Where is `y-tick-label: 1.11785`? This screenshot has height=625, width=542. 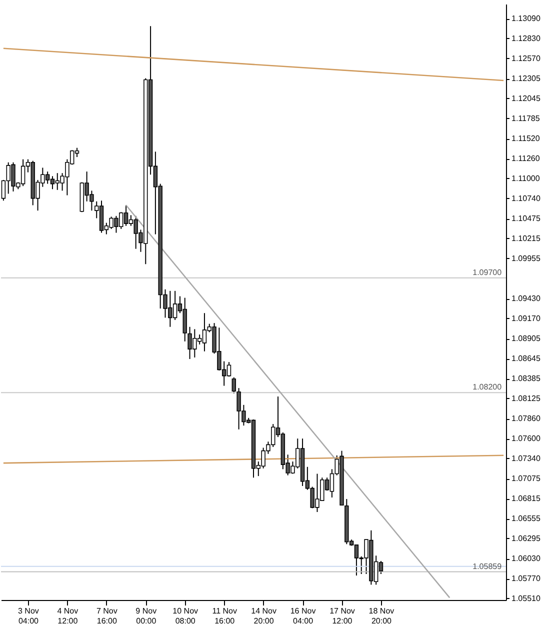 y-tick-label: 1.11785 is located at coordinates (526, 118).